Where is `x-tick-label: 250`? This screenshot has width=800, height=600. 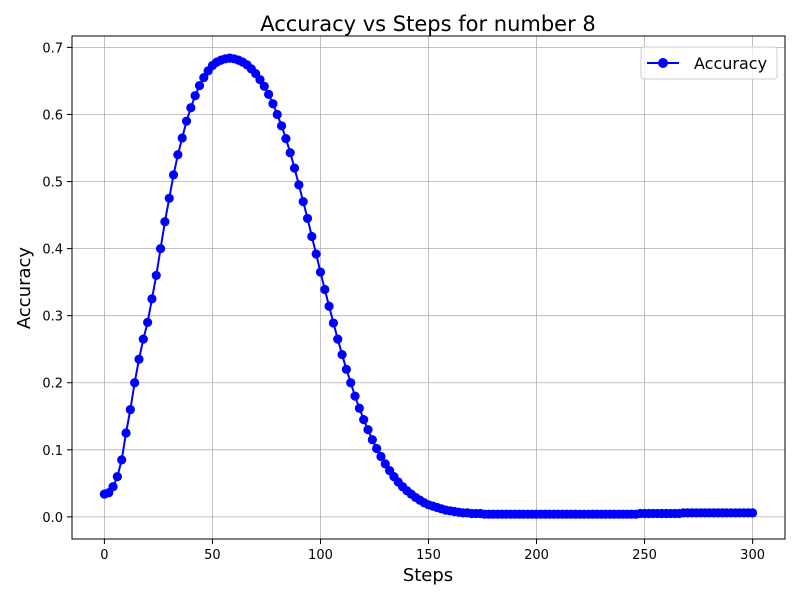
x-tick-label: 250 is located at coordinates (644, 555).